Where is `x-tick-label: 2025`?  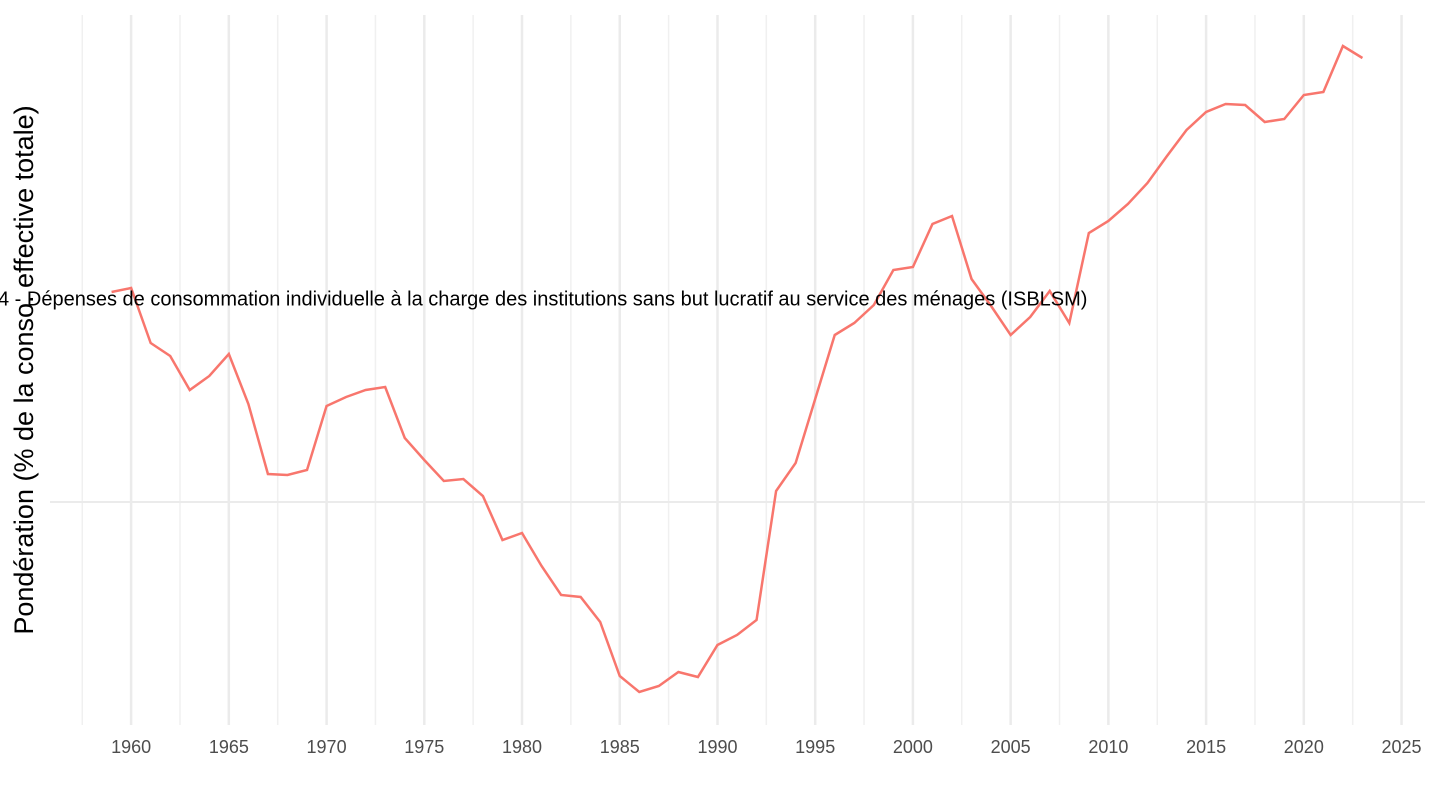 x-tick-label: 2025 is located at coordinates (1402, 747).